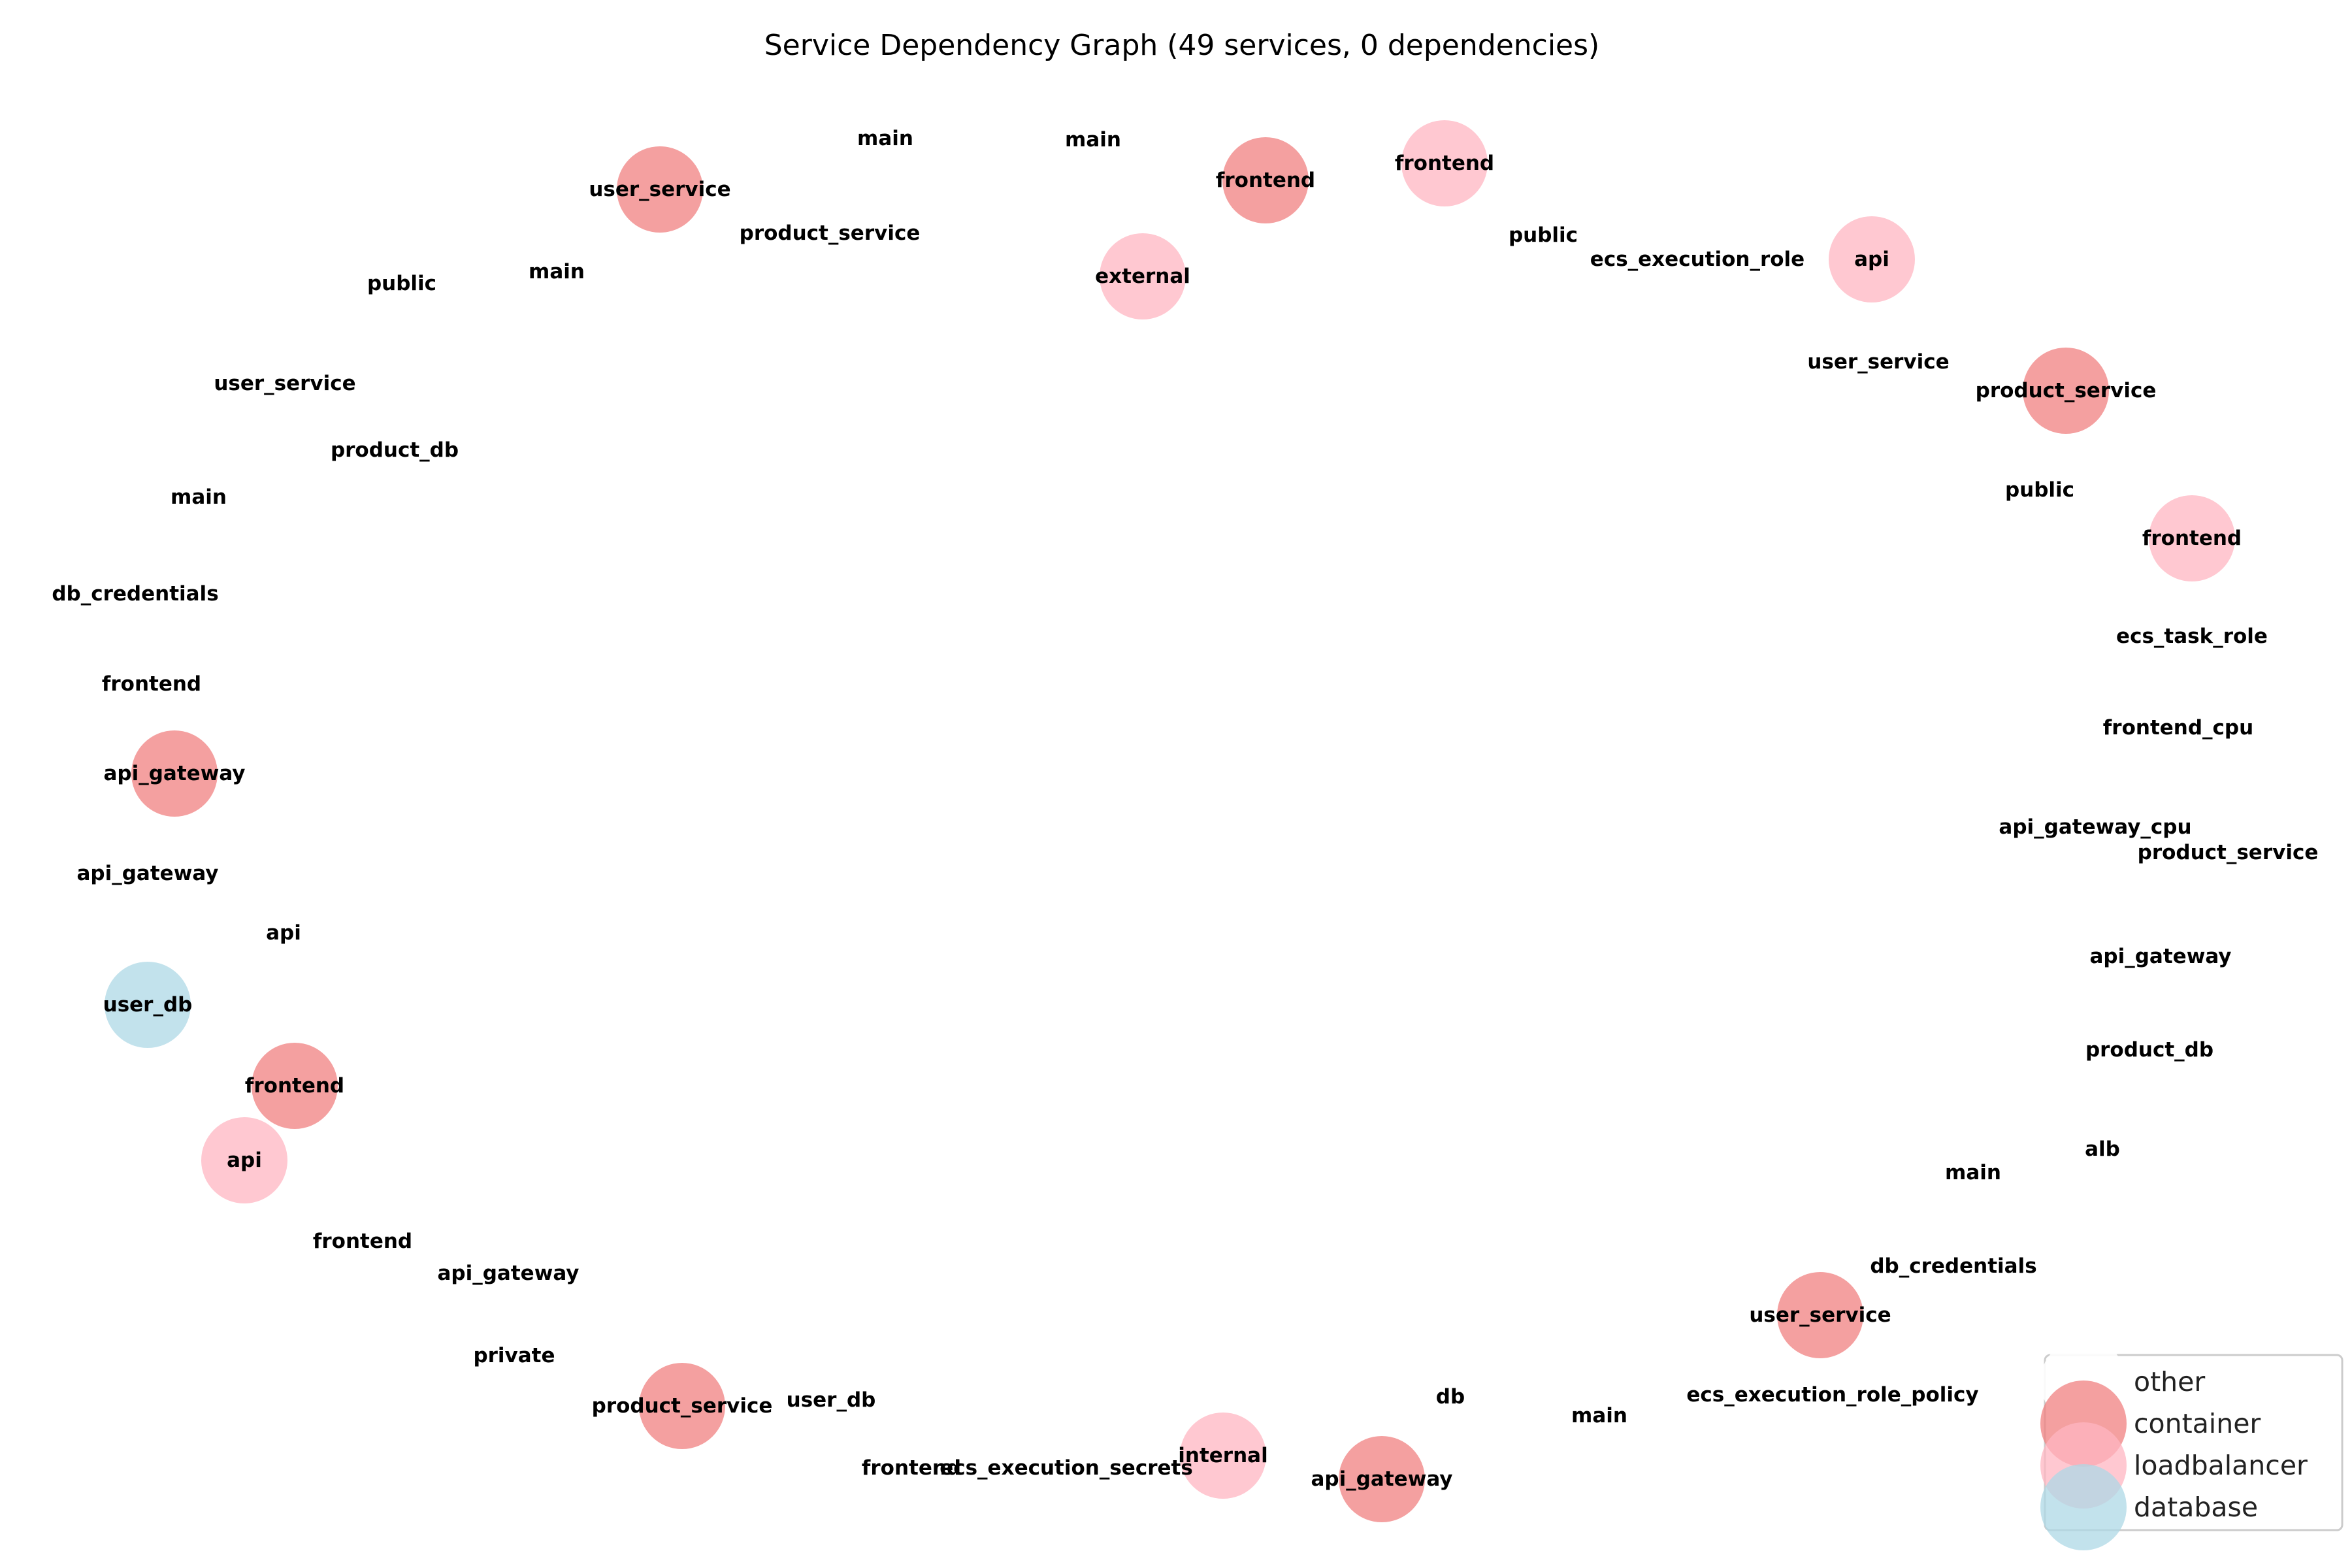 Image resolution: width=2352 pixels, height=1568 pixels. What do you see at coordinates (2095, 827) in the screenshot?
I see `node-label: api_gateway_cpu` at bounding box center [2095, 827].